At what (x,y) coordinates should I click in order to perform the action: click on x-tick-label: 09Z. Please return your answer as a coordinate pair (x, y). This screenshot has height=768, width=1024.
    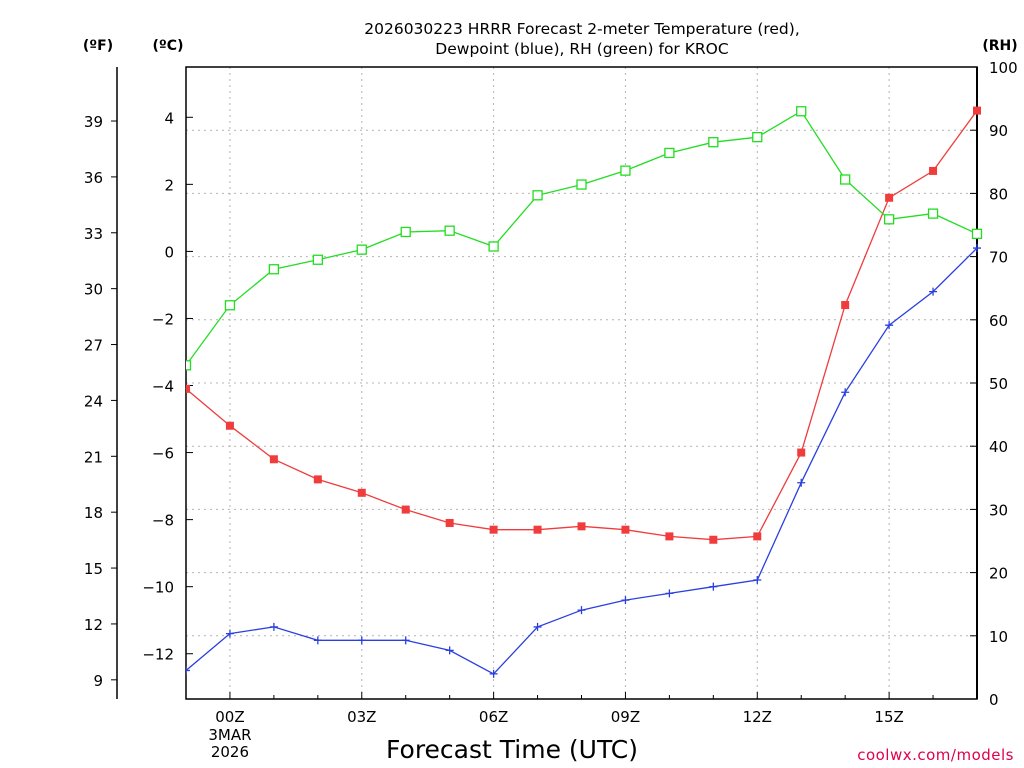
    Looking at the image, I should click on (625, 717).